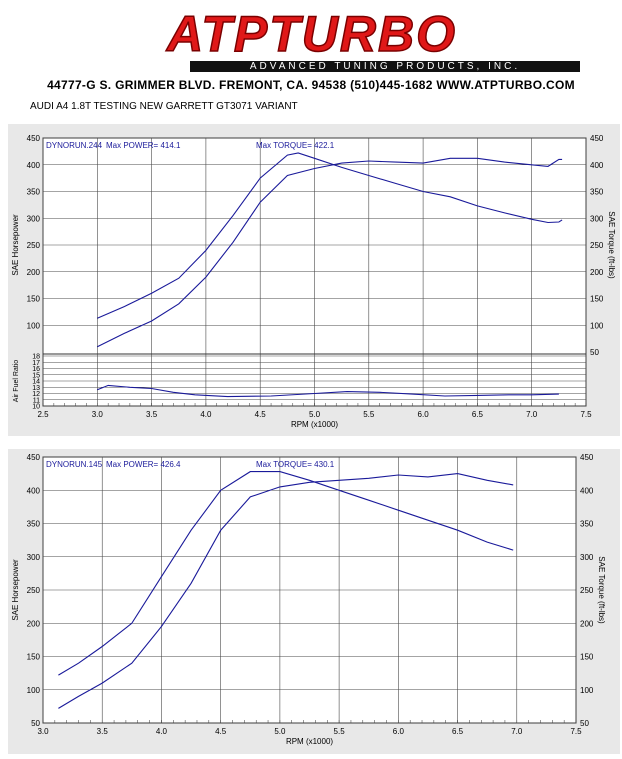 The width and height of the screenshot is (622, 759). I want to click on x-tick-label: 2.5, so click(43, 414).